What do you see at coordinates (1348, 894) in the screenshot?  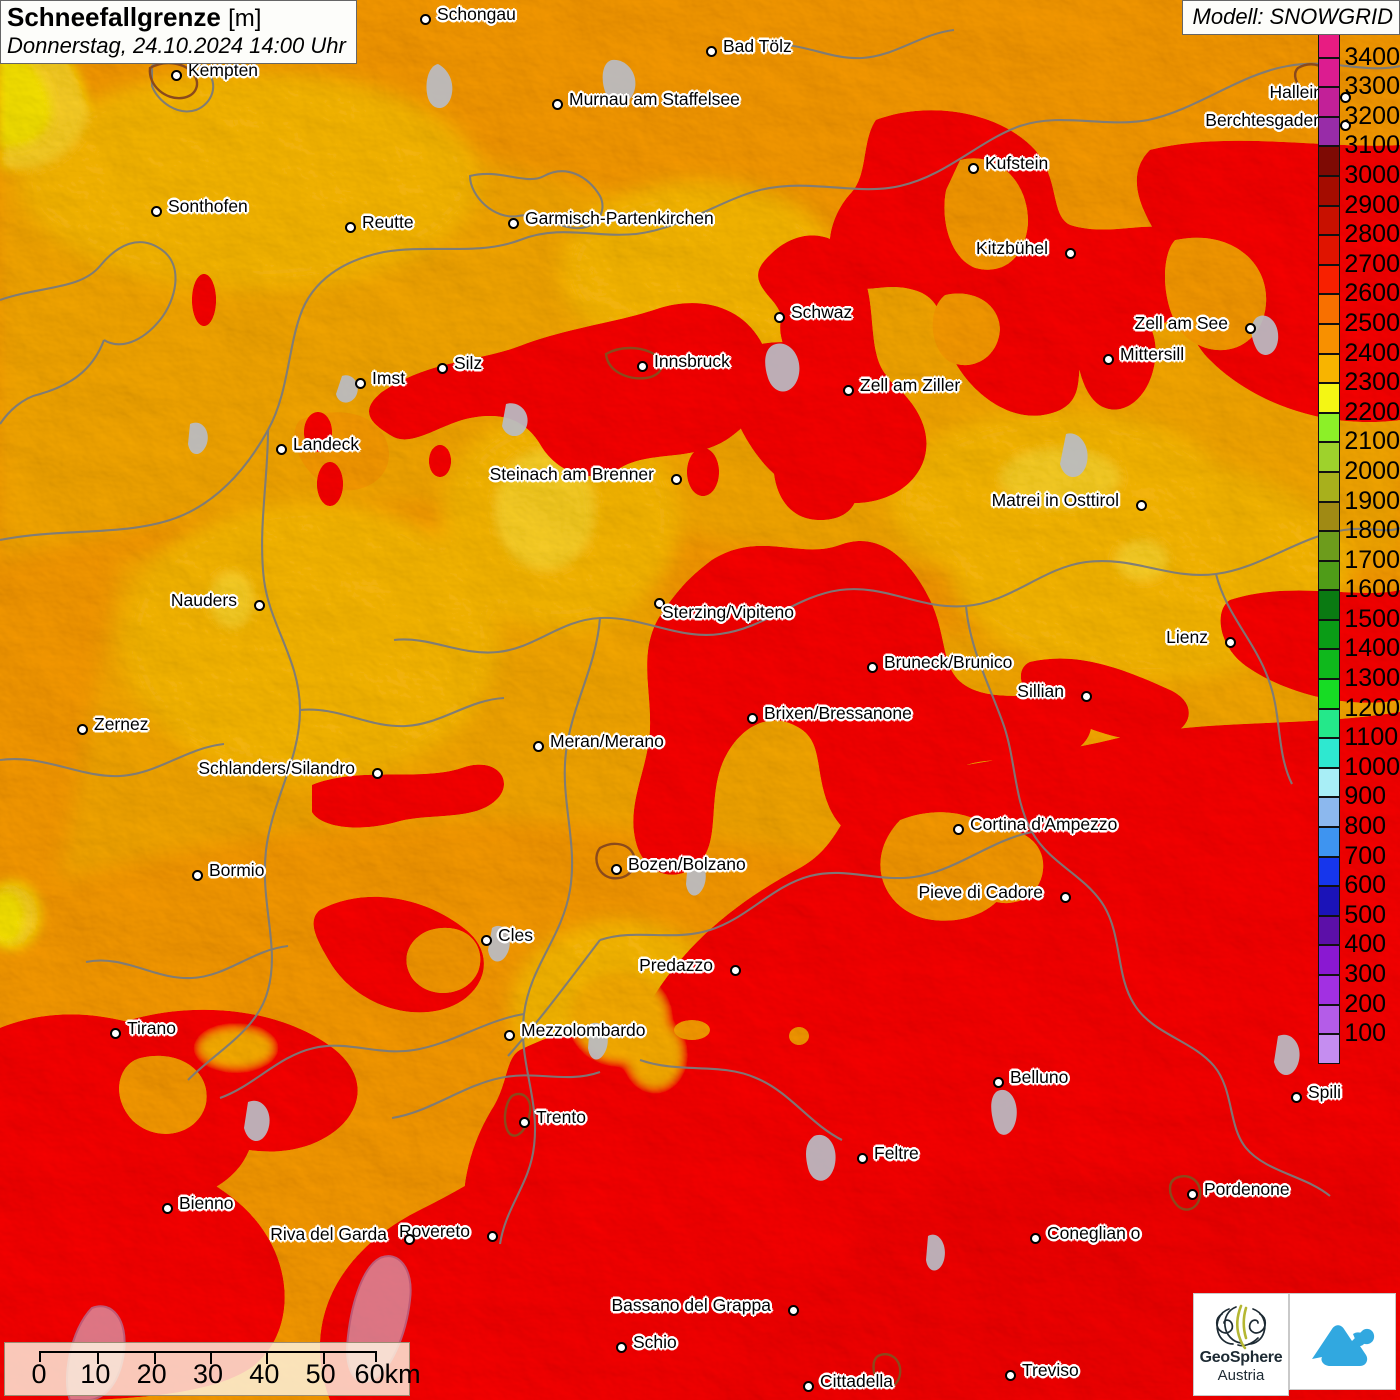 I see `legend-entry: 600` at bounding box center [1348, 894].